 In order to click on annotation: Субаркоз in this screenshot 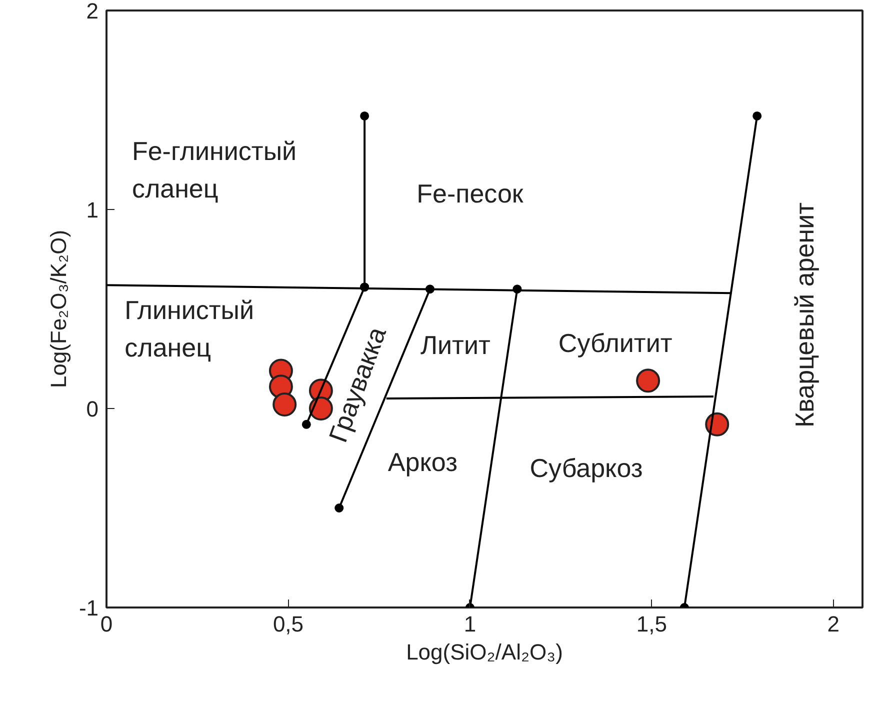, I will do `click(586, 468)`.